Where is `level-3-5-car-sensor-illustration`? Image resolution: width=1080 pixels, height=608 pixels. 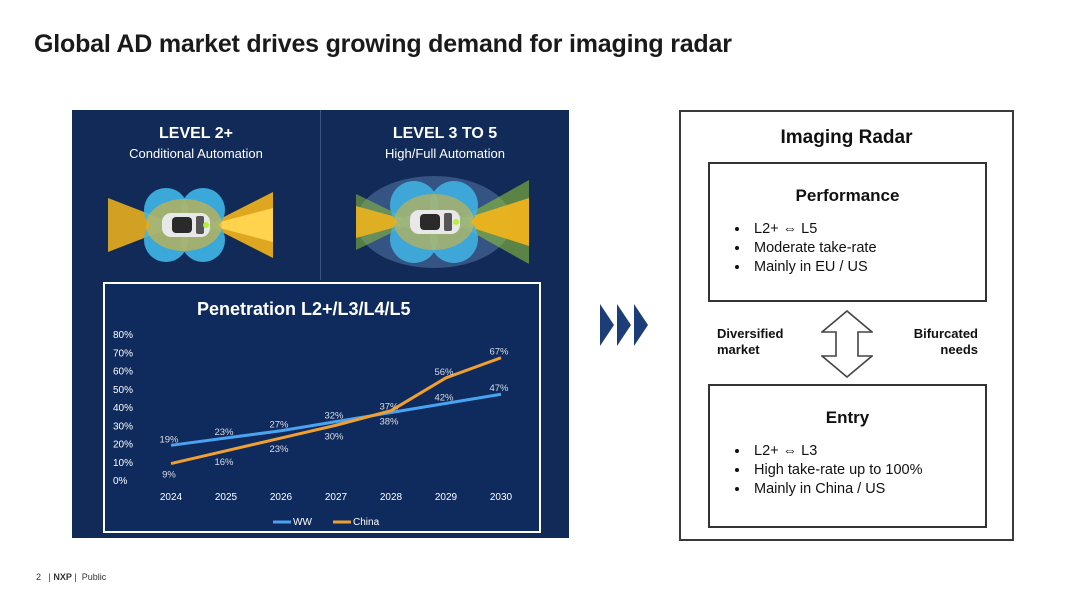
level-3-5-car-sensor-illustration is located at coordinates (442, 222).